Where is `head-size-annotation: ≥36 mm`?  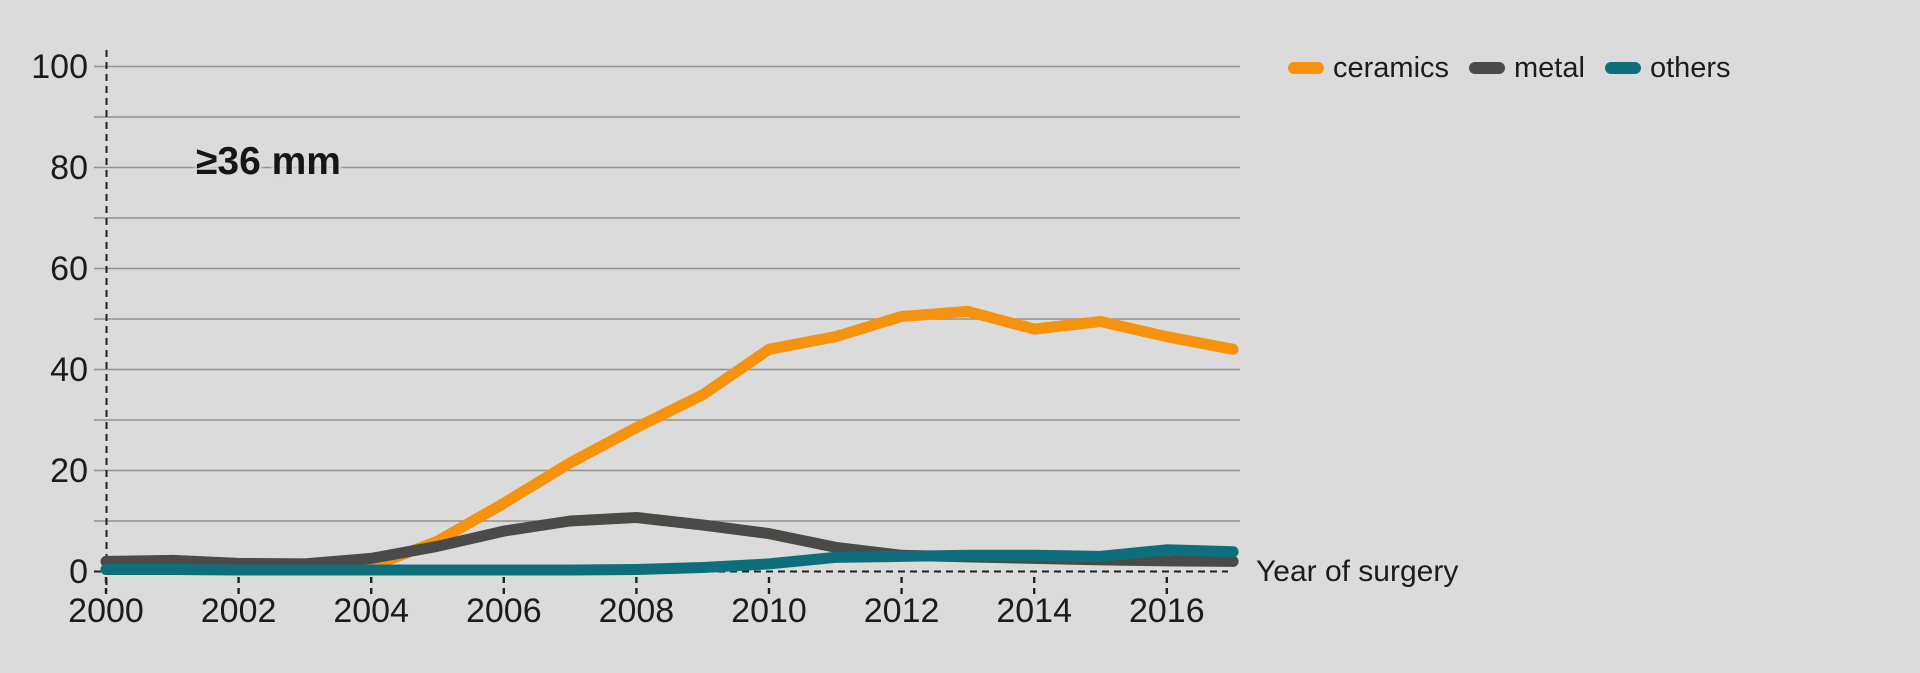
head-size-annotation: ≥36 mm is located at coordinates (268, 161).